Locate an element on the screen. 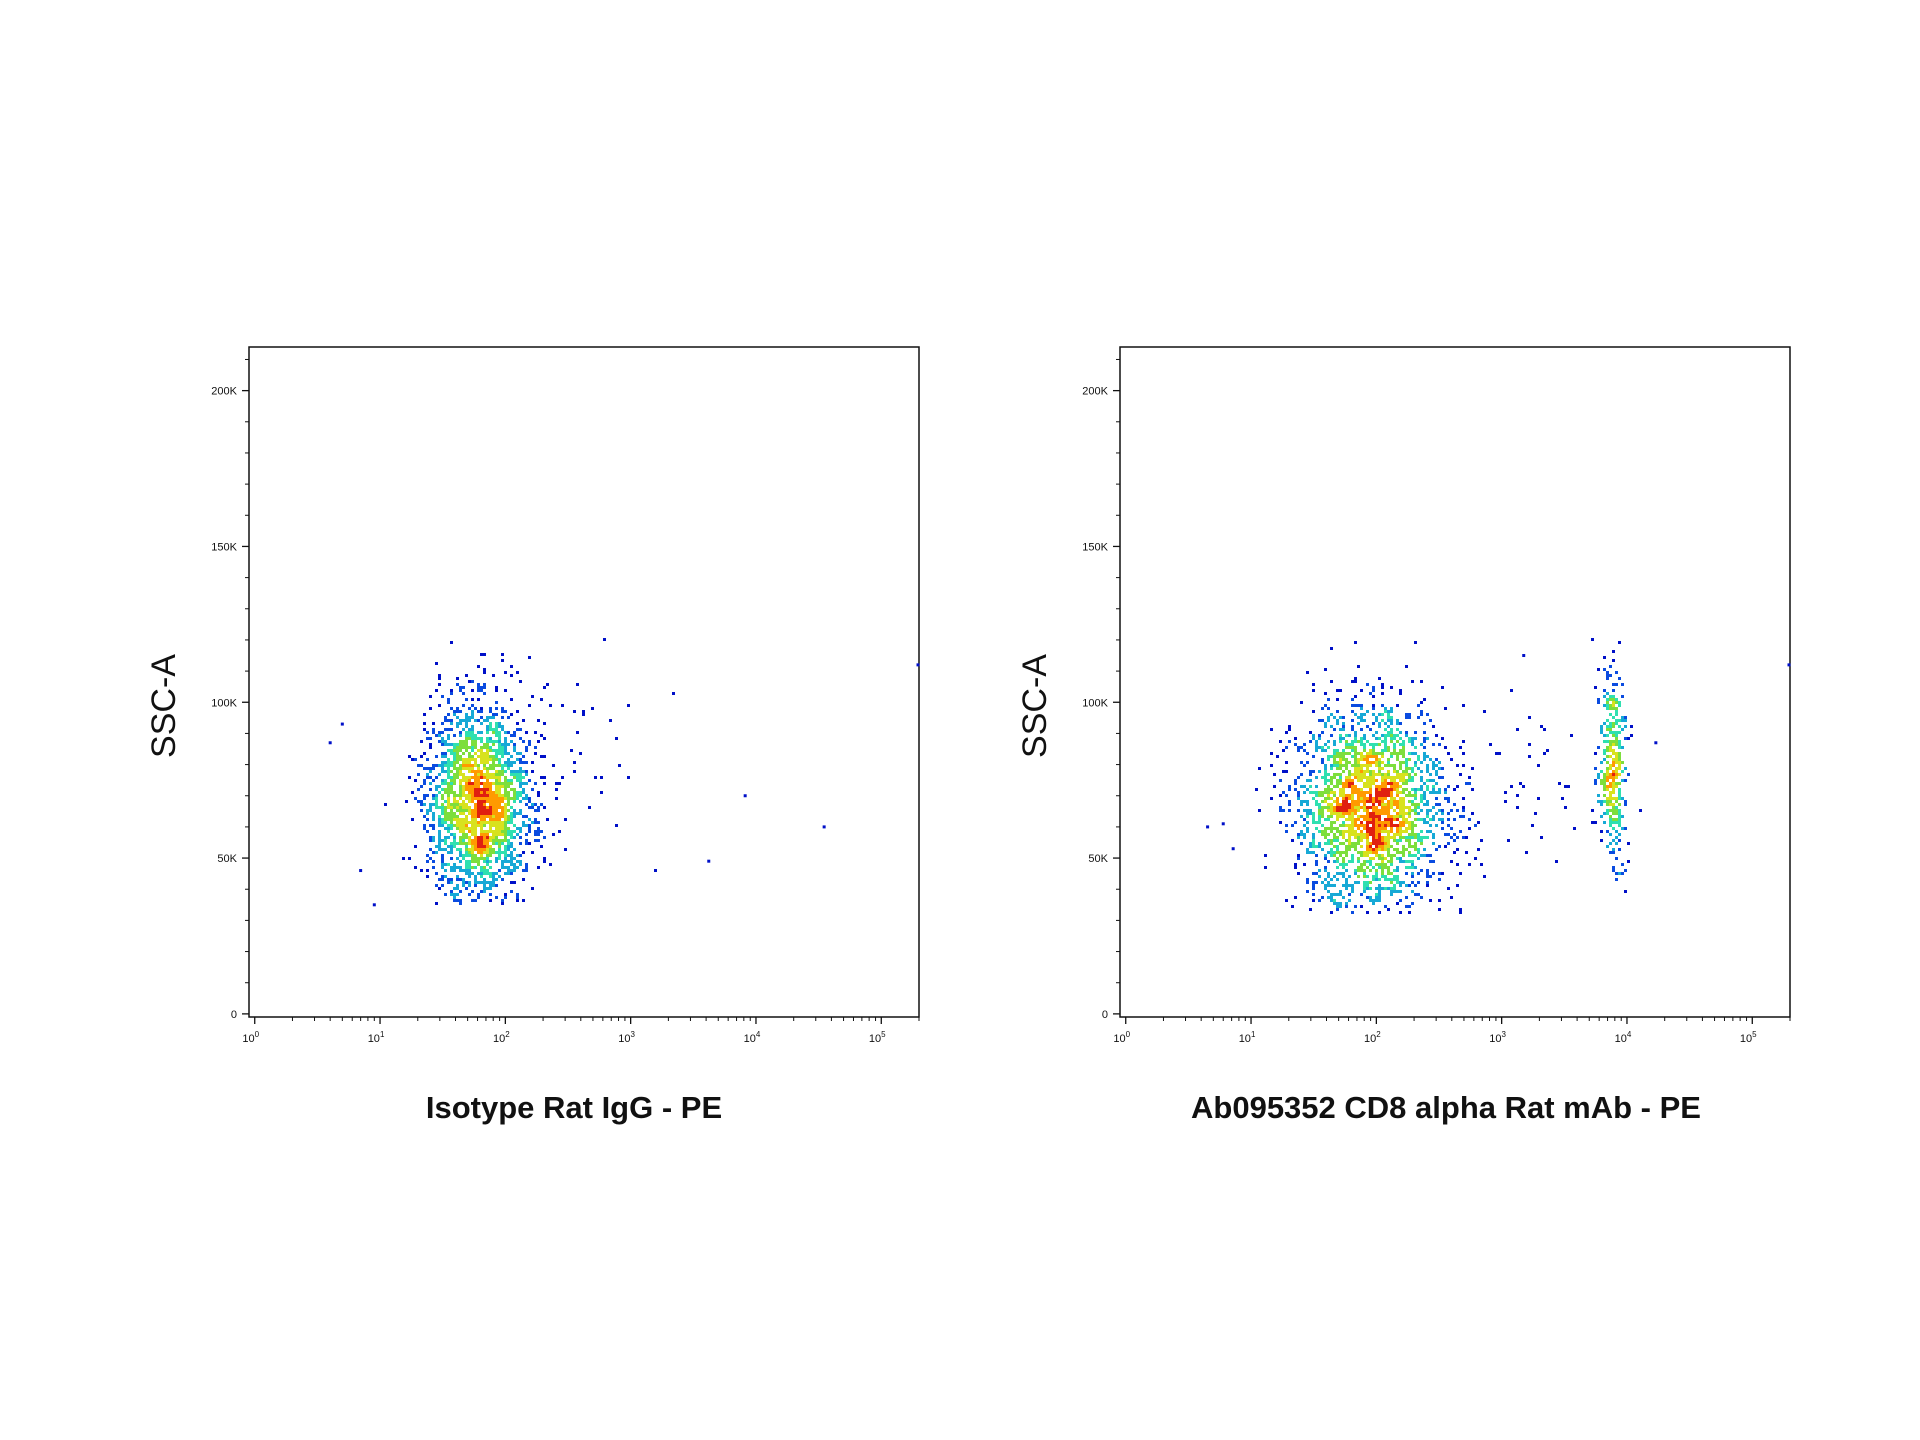 The width and height of the screenshot is (1920, 1440). y-tick-label: 100K is located at coordinates (1095, 703).